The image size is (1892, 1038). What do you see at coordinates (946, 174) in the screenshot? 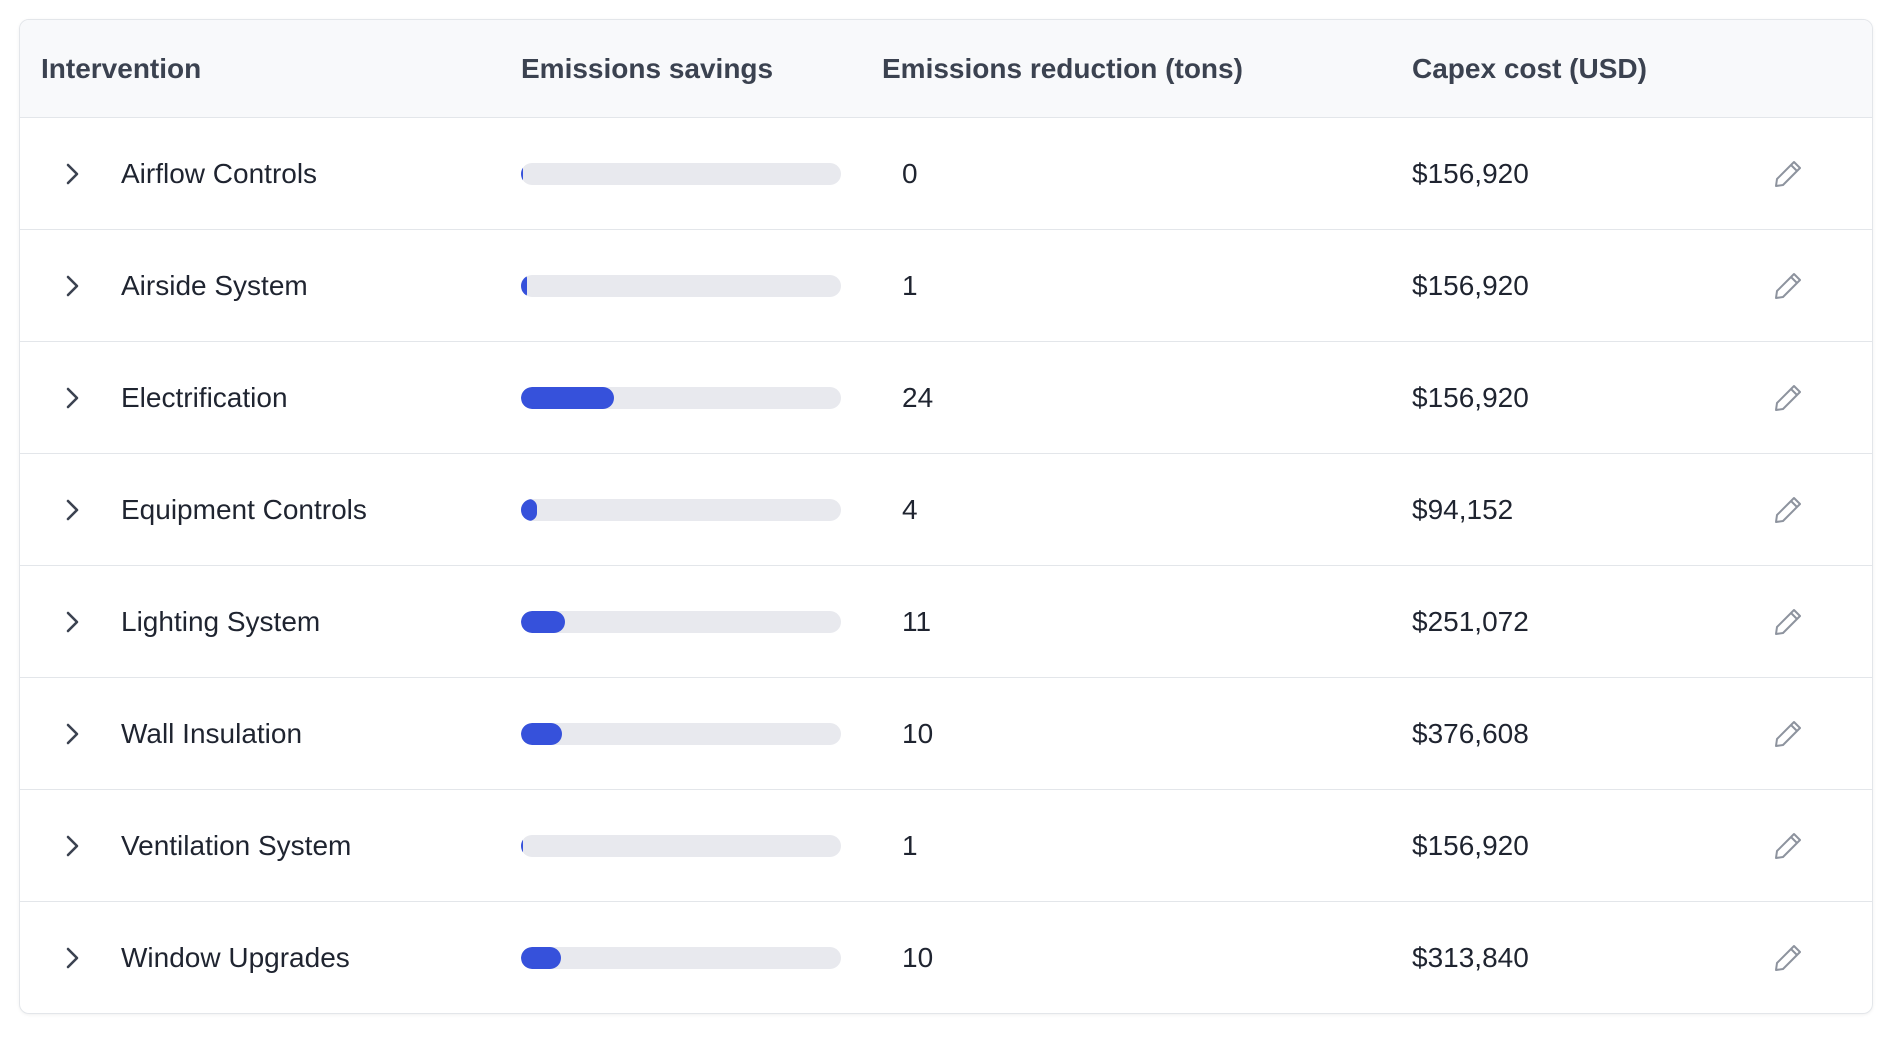
I see `table-row: Airflow Controls 0 $156,920` at bounding box center [946, 174].